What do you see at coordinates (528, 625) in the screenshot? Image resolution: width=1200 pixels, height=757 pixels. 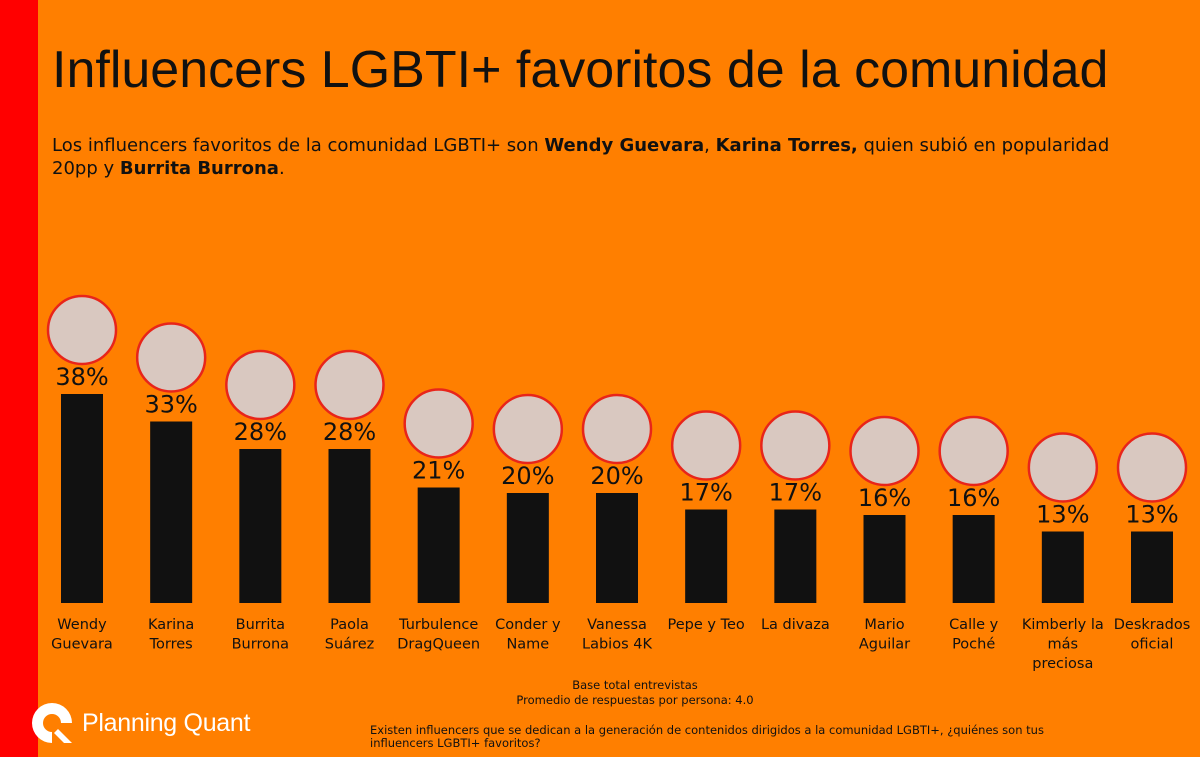 I see `category-label: Conder y` at bounding box center [528, 625].